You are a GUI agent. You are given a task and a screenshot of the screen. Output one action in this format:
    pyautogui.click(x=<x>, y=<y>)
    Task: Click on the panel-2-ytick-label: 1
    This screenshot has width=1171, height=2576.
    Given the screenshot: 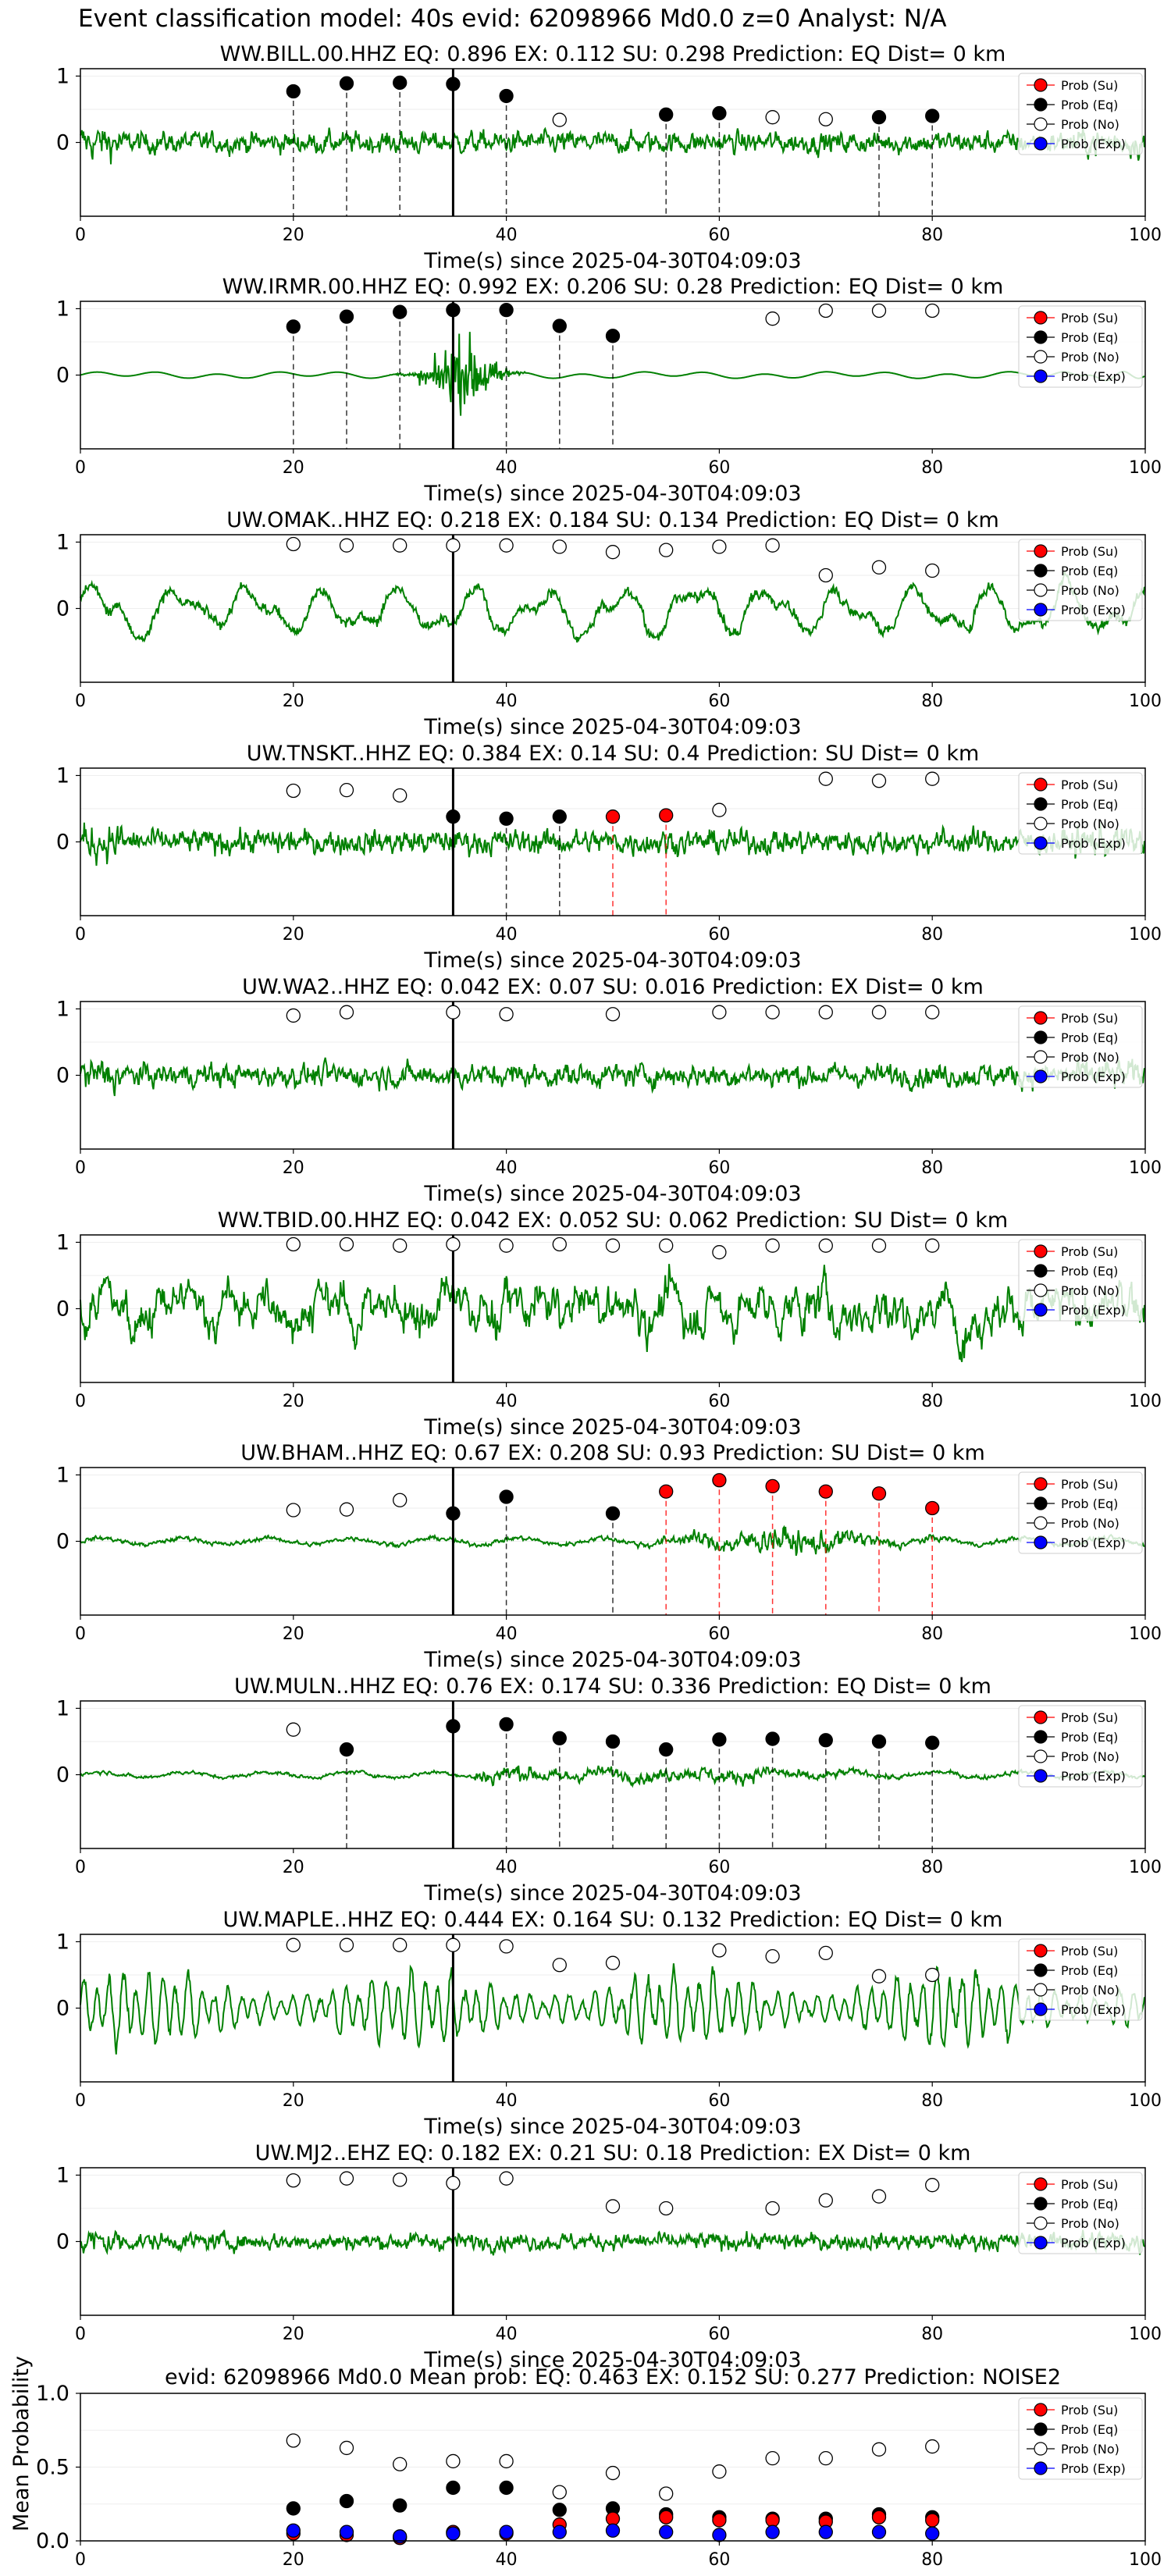 What is the action you would take?
    pyautogui.click(x=62, y=309)
    